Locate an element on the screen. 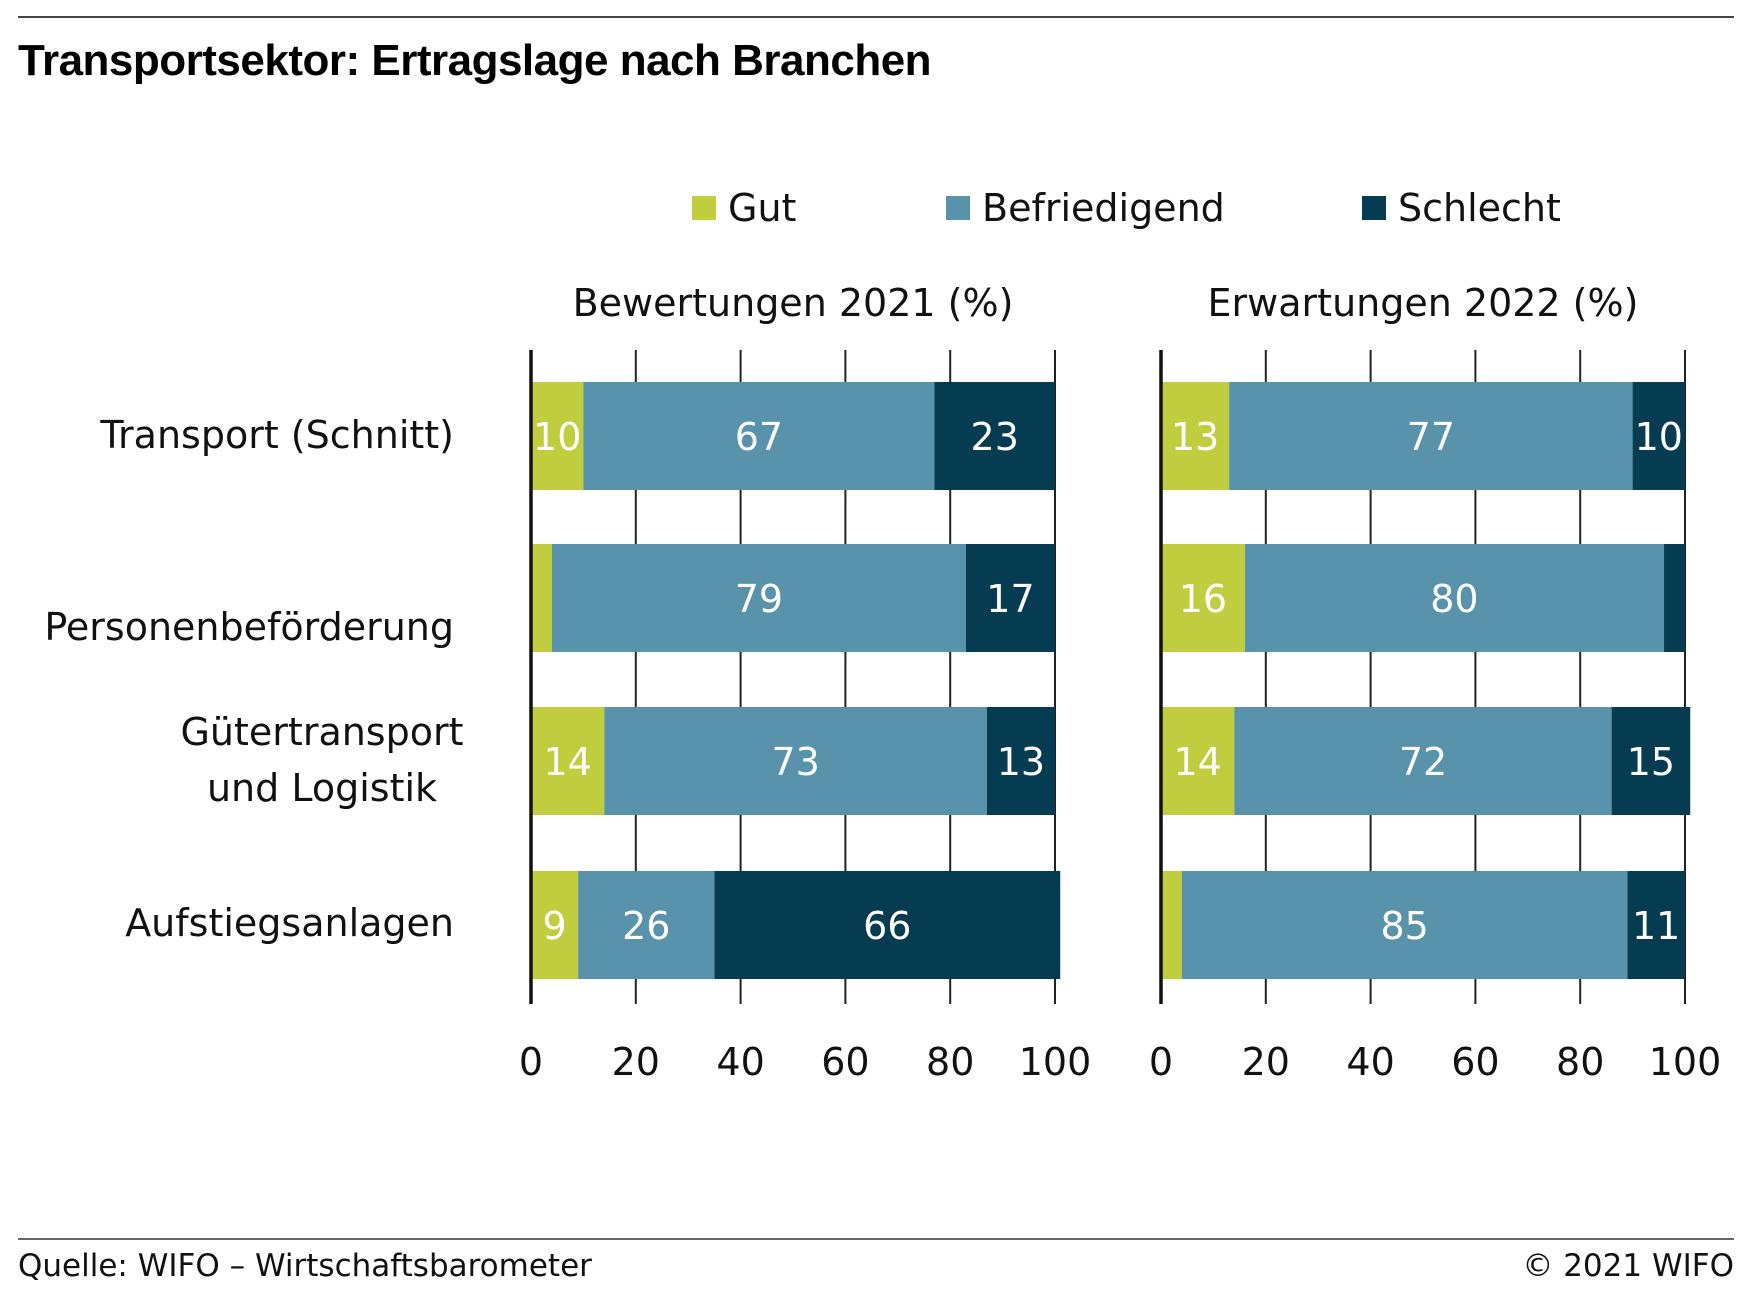  category-label: Personenbeförderung is located at coordinates (249, 627).